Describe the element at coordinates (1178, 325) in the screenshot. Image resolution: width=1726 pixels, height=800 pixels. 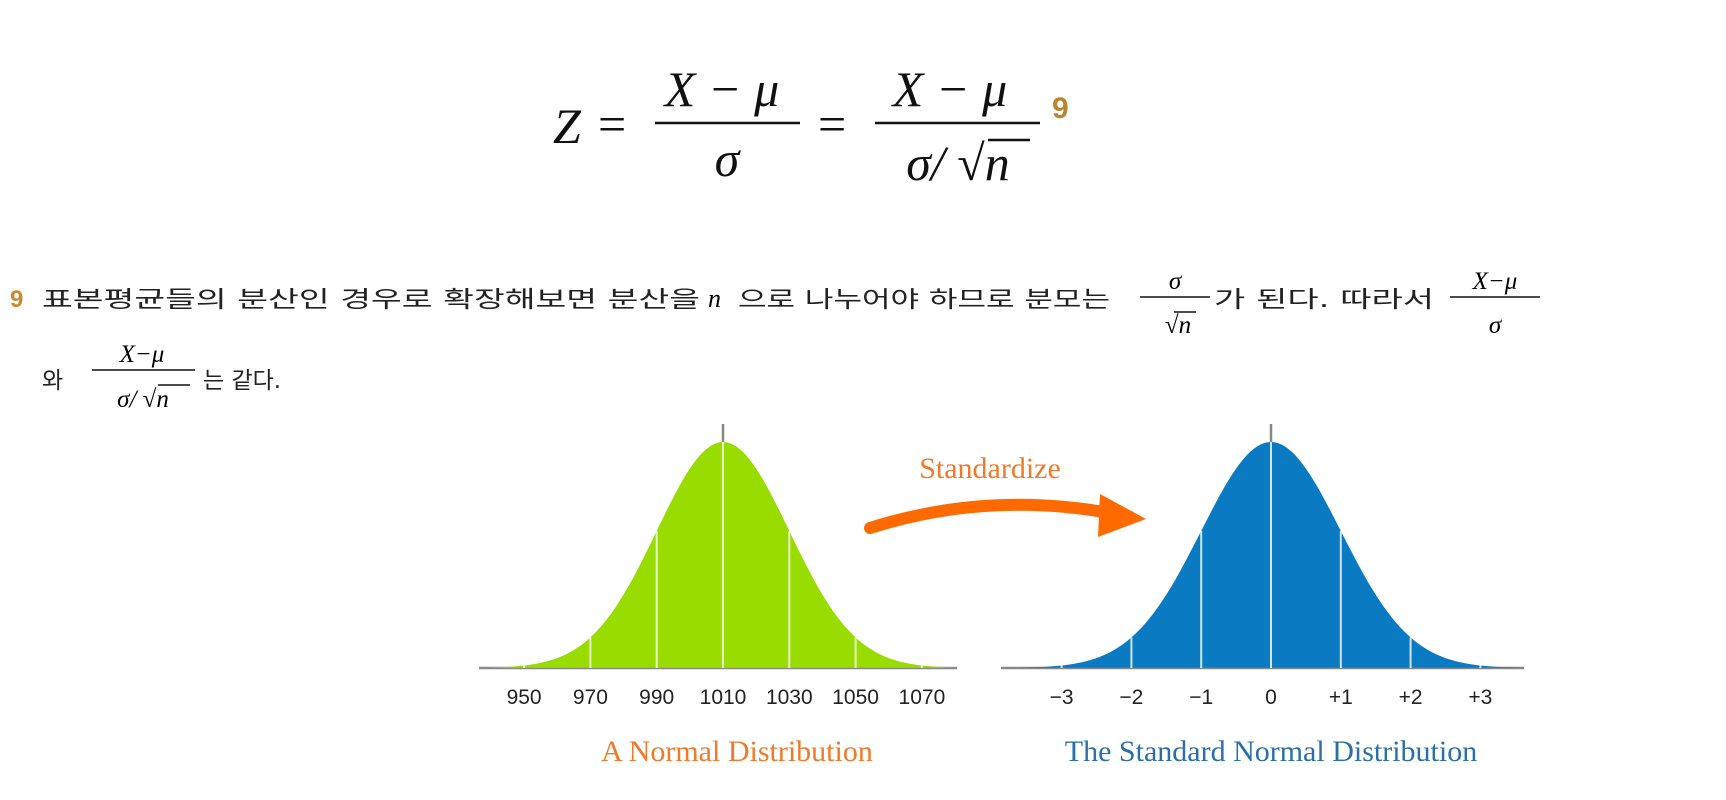
I see `fraction-den: √n` at that location.